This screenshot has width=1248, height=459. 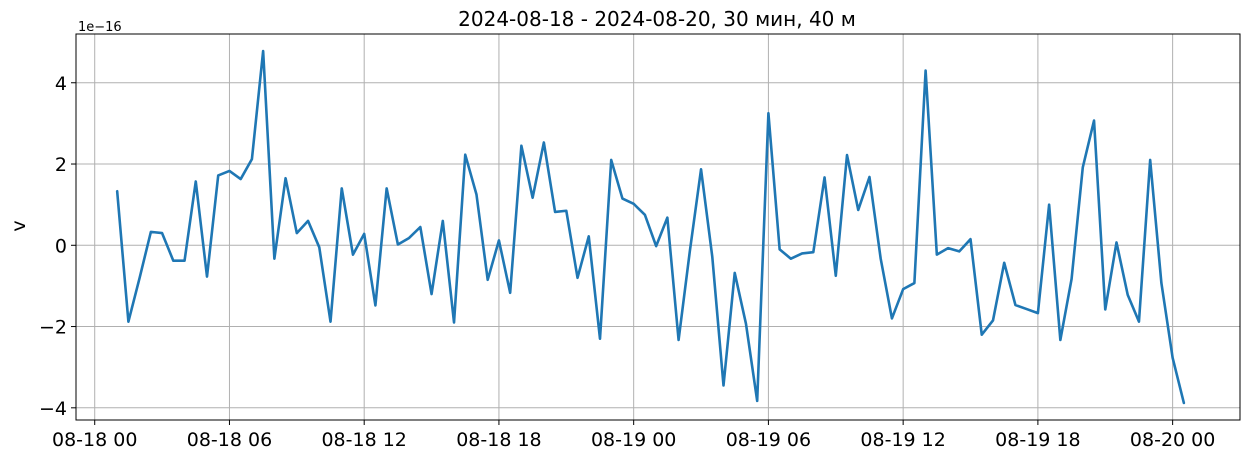 What do you see at coordinates (657, 19) in the screenshot?
I see `chart-title: 2024-08-18 - 2024-08-20, 30 мин, 40 м` at bounding box center [657, 19].